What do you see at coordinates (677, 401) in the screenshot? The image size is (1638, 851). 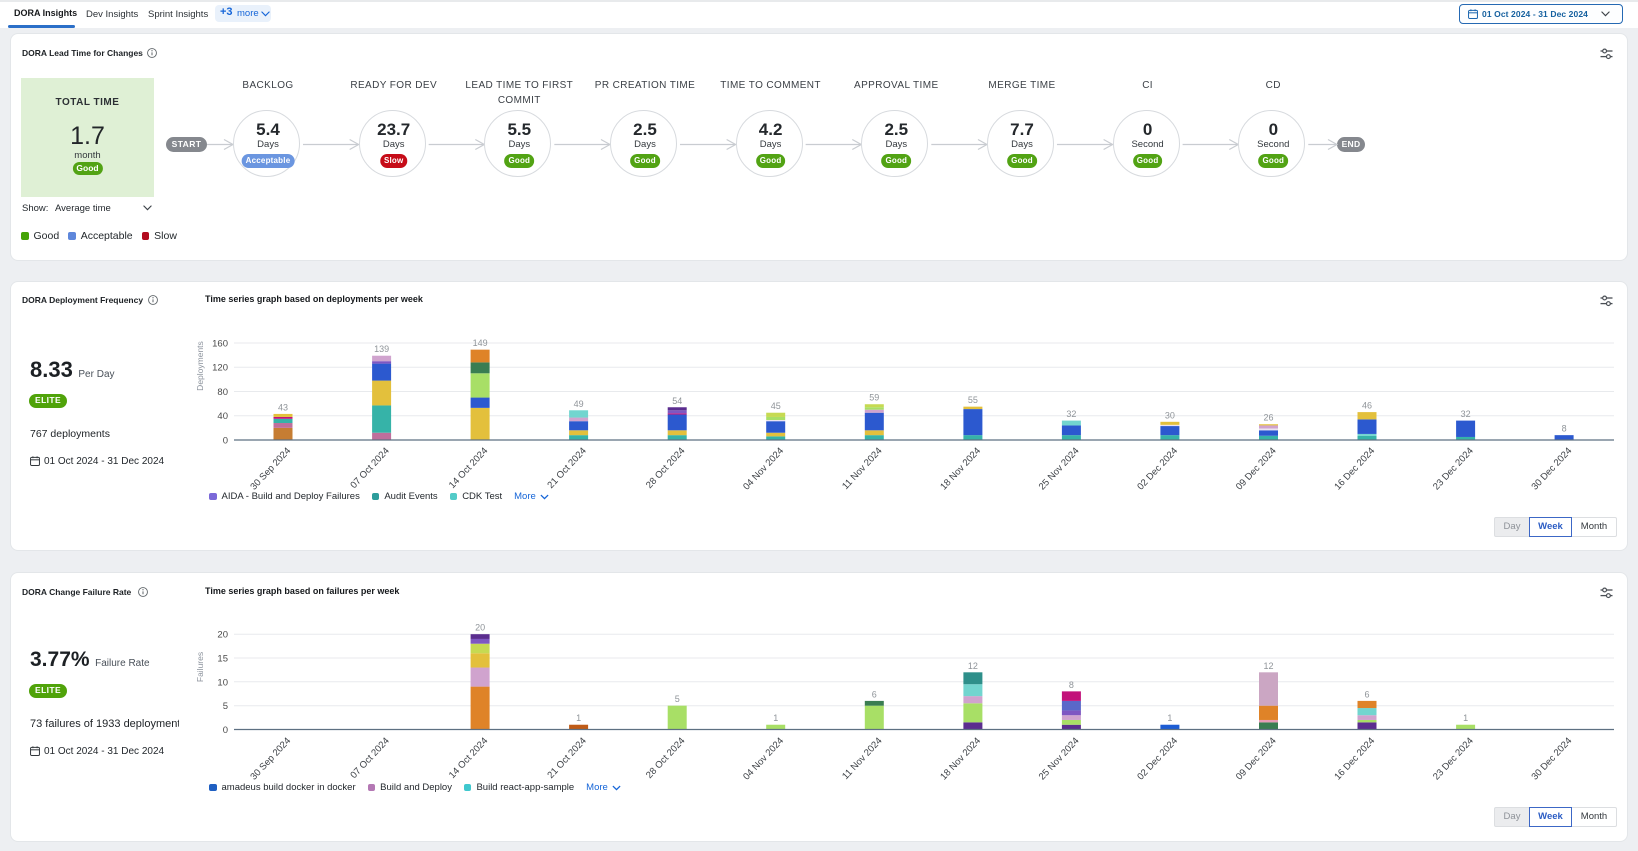 I see `svg-text: 54` at bounding box center [677, 401].